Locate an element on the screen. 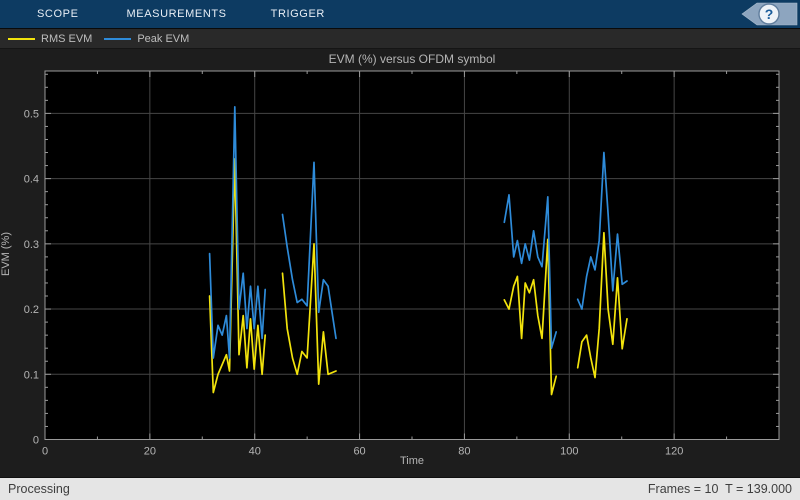  tab-scope: SCOPE is located at coordinates (58, 14).